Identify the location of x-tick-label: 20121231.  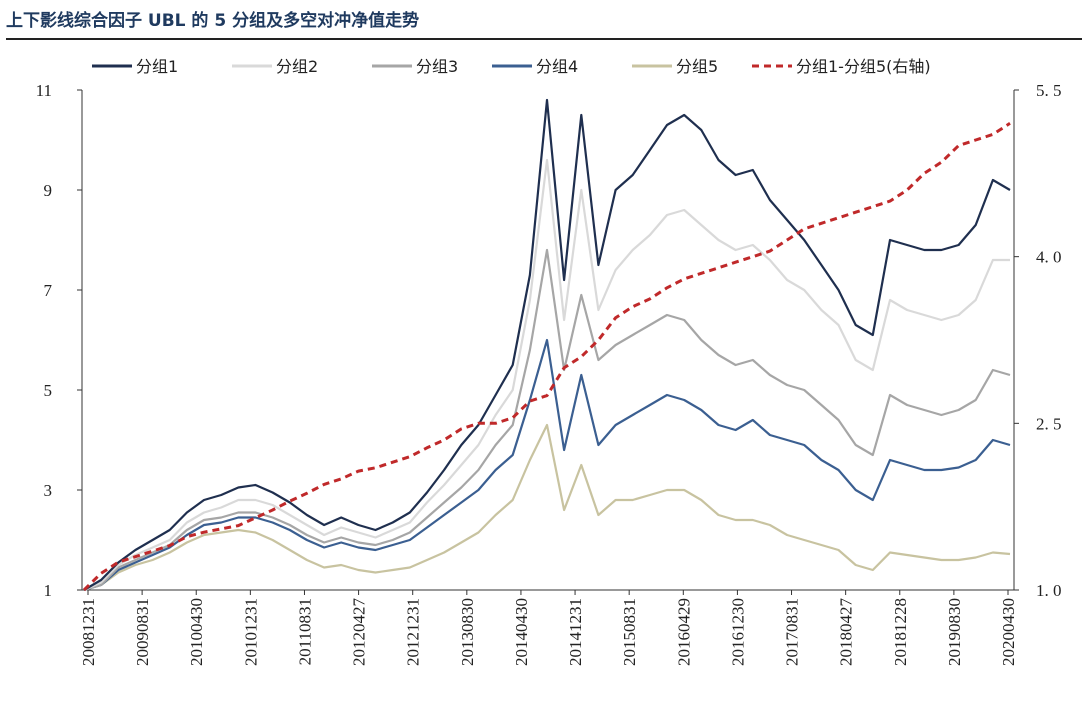
(413, 632).